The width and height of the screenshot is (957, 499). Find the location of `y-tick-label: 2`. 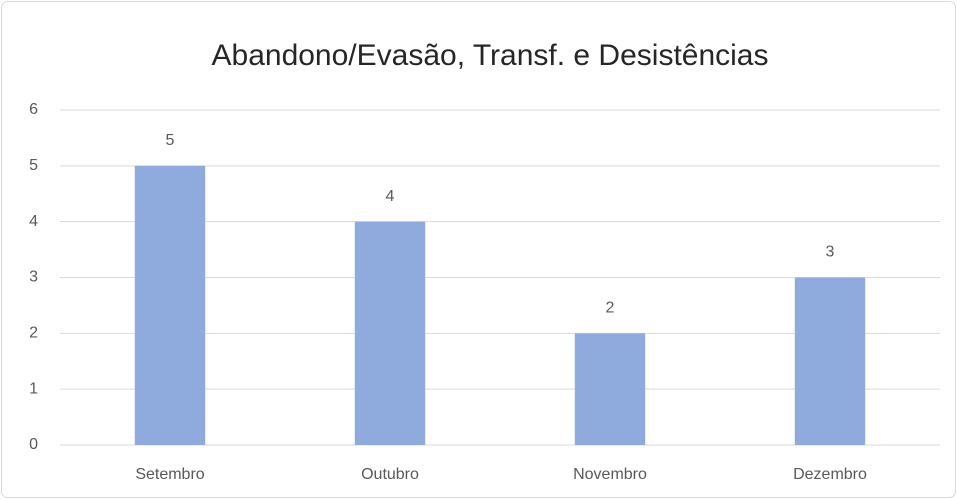

y-tick-label: 2 is located at coordinates (33, 333).